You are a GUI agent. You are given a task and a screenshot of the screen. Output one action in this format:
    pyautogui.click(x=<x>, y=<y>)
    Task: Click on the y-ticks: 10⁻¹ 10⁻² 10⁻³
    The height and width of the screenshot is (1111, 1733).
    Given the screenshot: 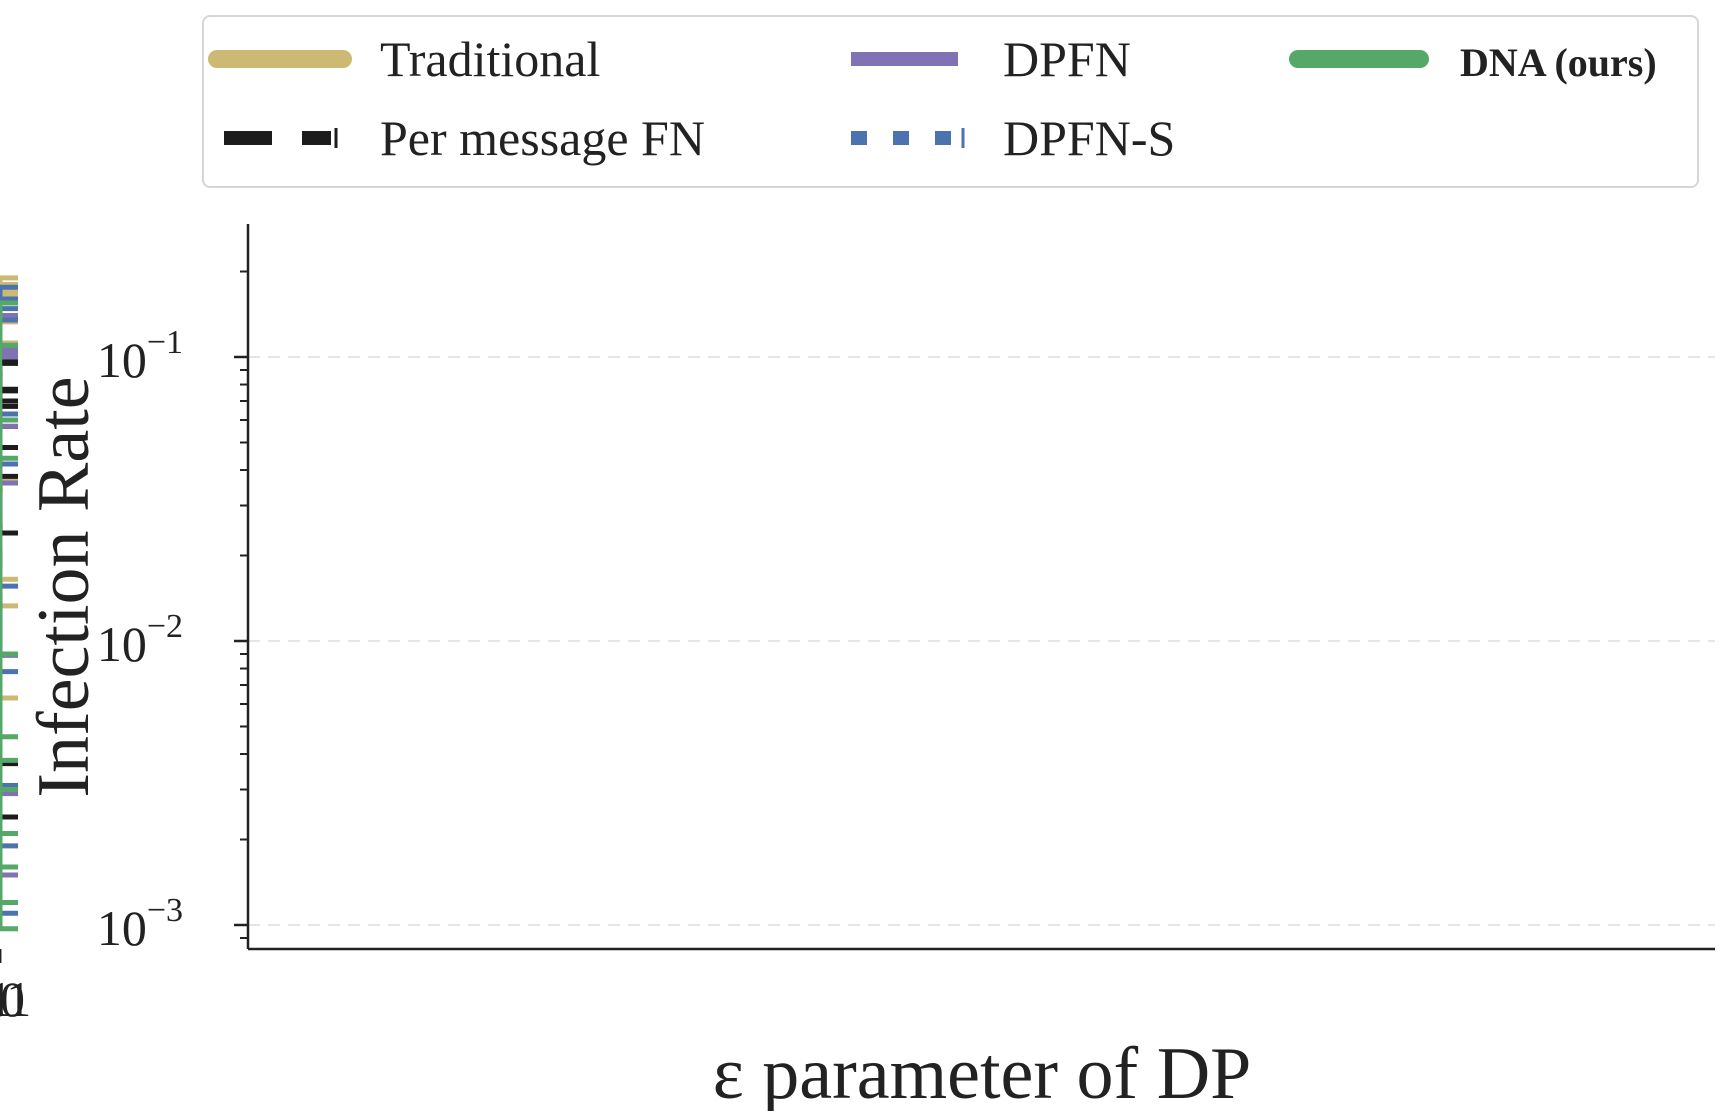 What is the action you would take?
    pyautogui.click(x=172, y=613)
    